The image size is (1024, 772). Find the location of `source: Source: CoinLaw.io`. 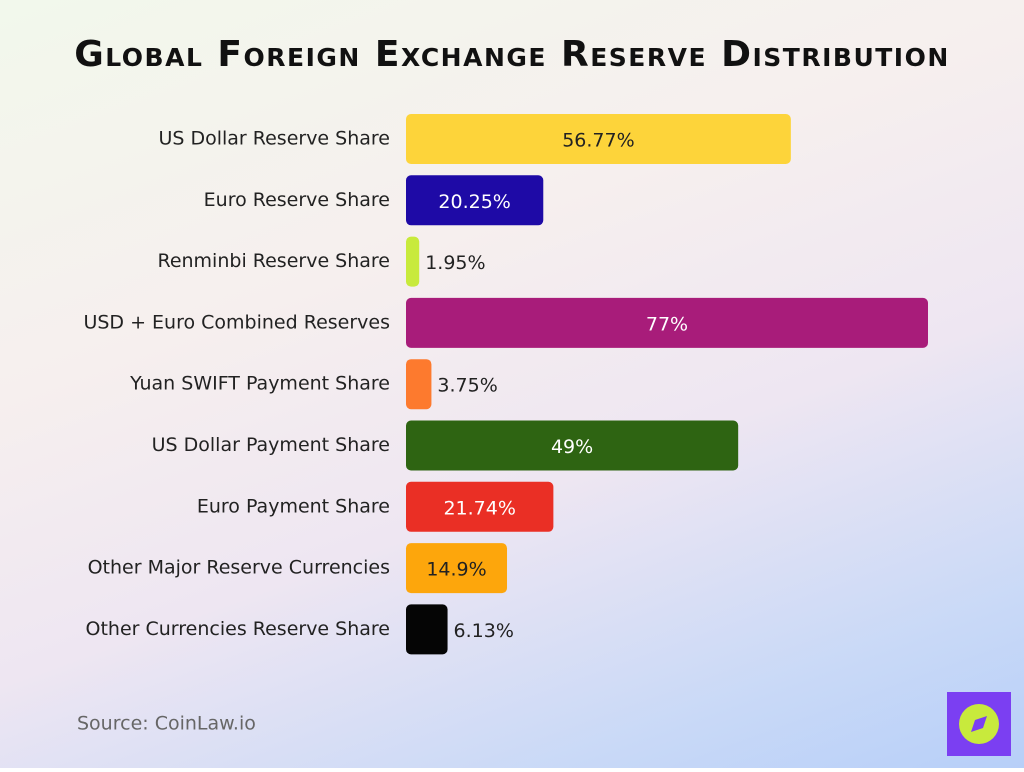

source: Source: CoinLaw.io is located at coordinates (166, 724).